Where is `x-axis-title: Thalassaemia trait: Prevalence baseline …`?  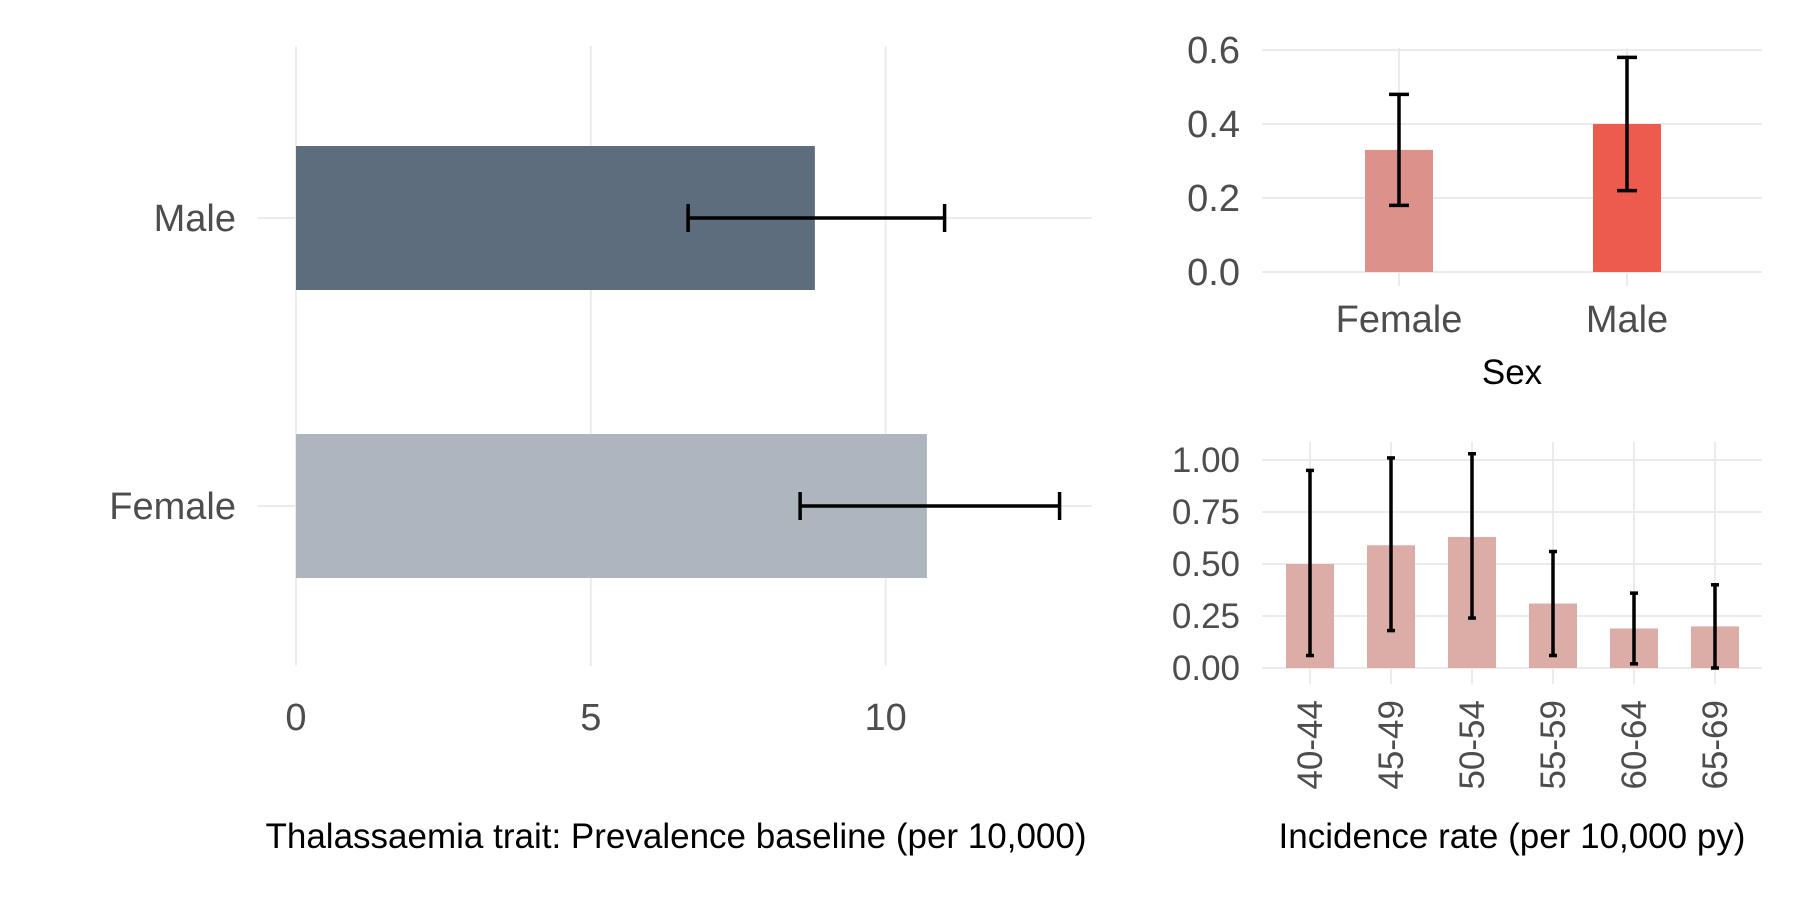 x-axis-title: Thalassaemia trait: Prevalence baseline … is located at coordinates (676, 836).